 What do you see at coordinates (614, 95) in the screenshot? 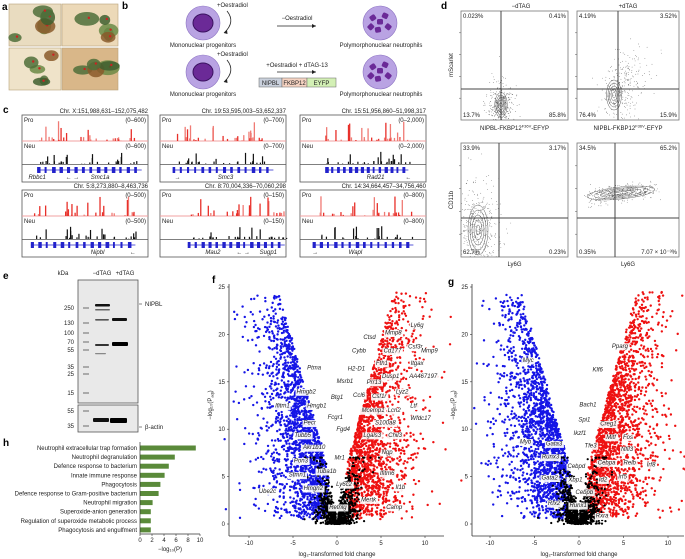
I see `density-contour` at bounding box center [614, 95].